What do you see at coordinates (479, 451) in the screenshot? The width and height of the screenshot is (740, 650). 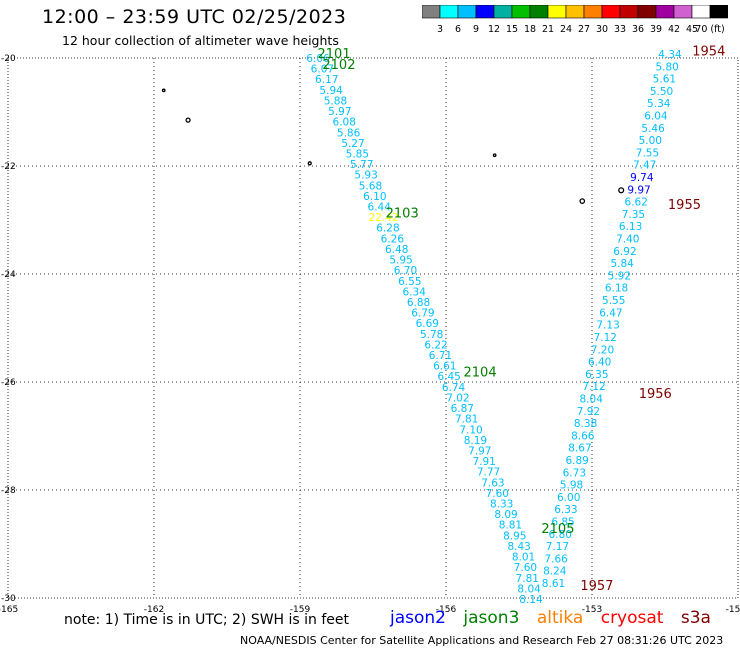 I see `track1-swh-label: 7.97` at bounding box center [479, 451].